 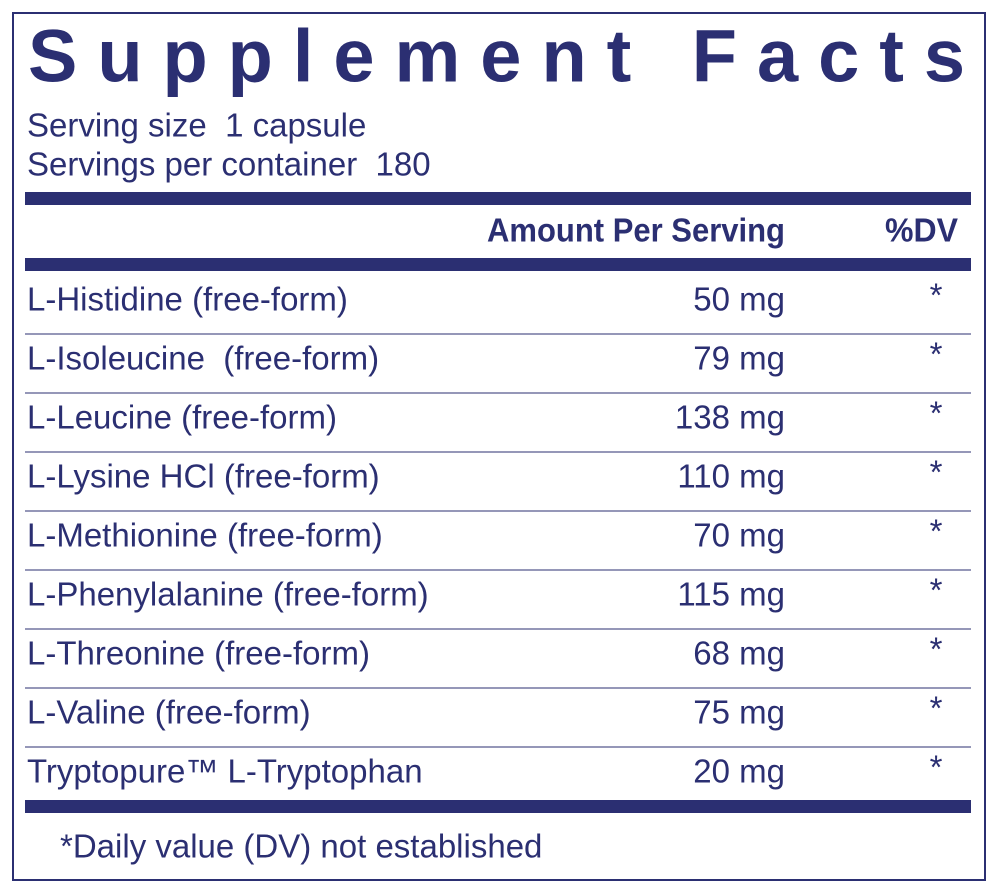 I want to click on ingredient-amount: 110 mg, so click(x=731, y=476).